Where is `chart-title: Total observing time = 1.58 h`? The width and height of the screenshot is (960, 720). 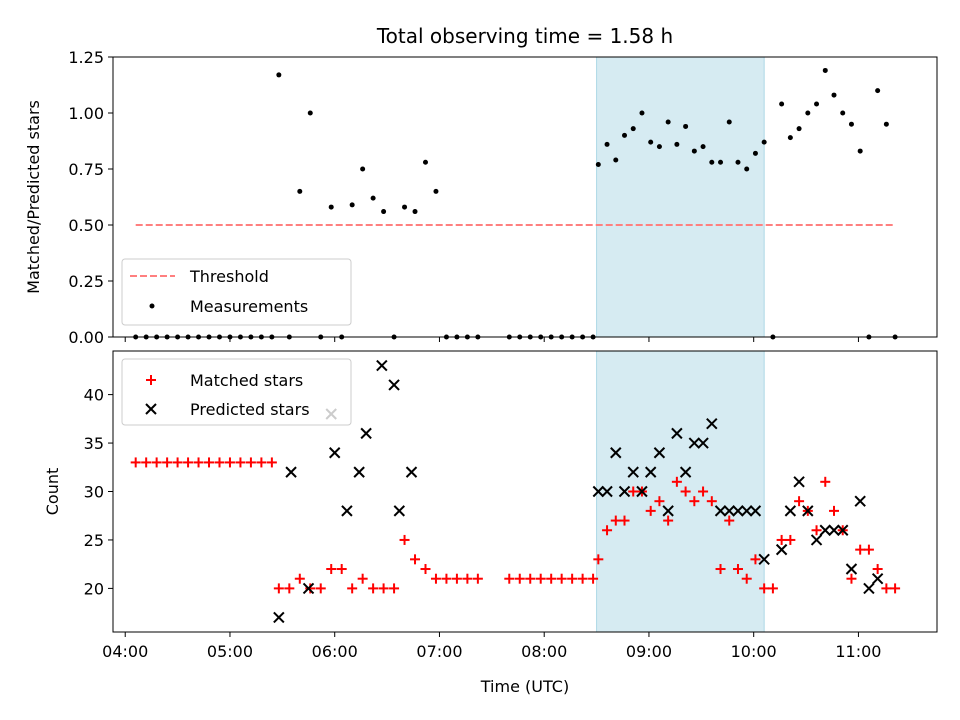
chart-title: Total observing time = 1.58 h is located at coordinates (524, 36).